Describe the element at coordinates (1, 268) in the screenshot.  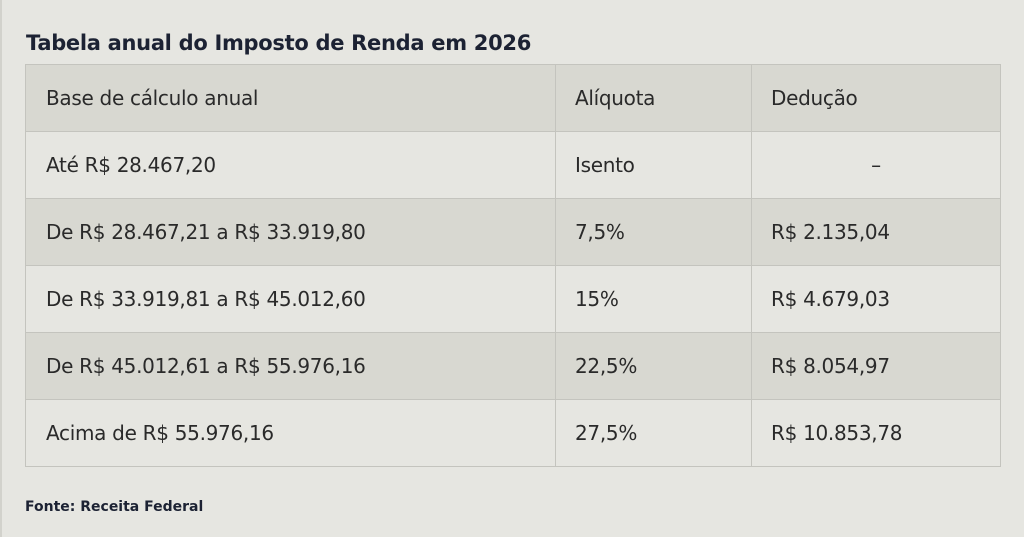
I see `left-edge-divider` at that location.